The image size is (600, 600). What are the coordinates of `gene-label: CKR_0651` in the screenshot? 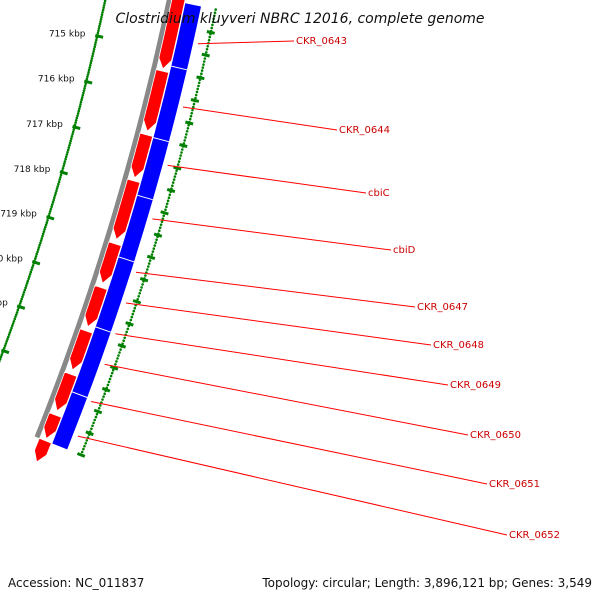 It's located at (514, 484).